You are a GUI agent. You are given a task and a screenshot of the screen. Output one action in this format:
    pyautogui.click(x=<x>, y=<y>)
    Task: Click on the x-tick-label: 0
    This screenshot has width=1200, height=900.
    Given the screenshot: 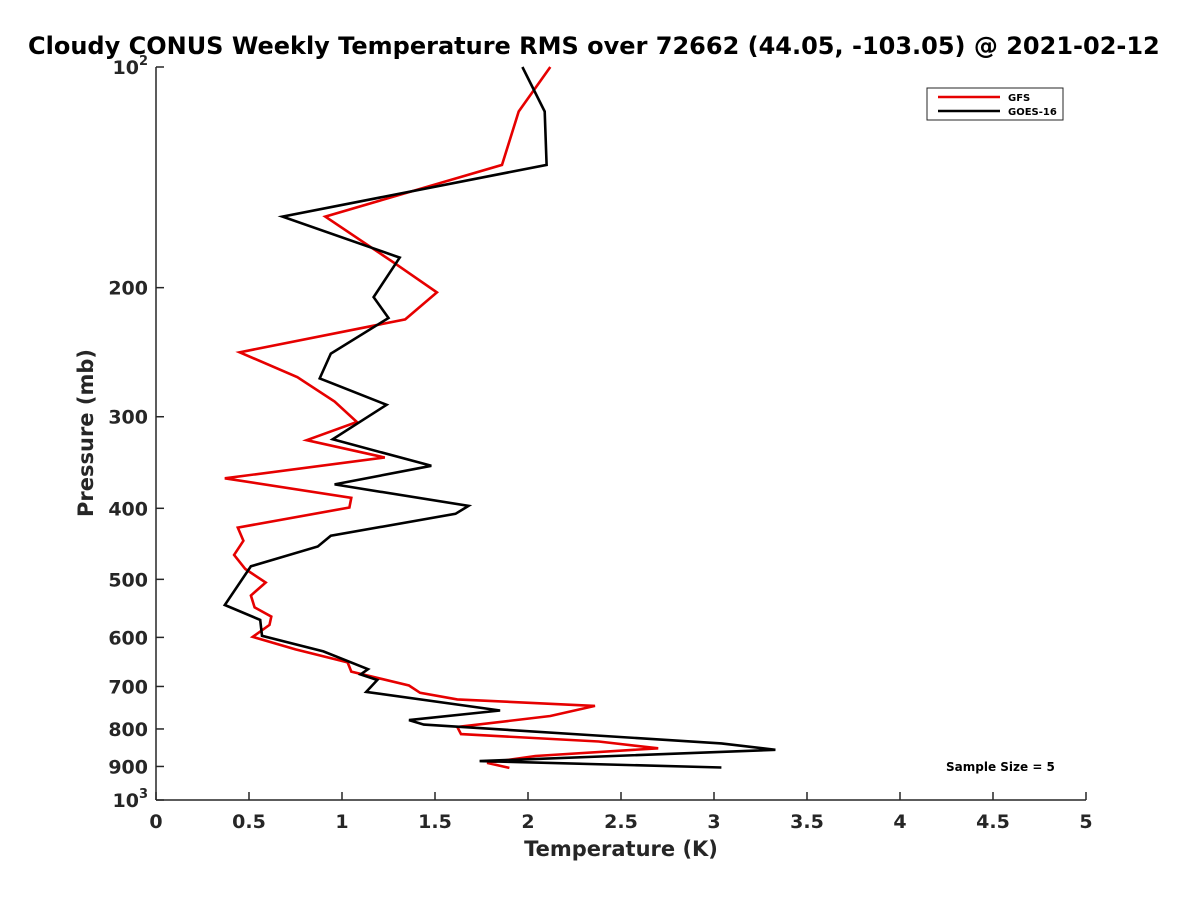 What is the action you would take?
    pyautogui.click(x=155, y=822)
    